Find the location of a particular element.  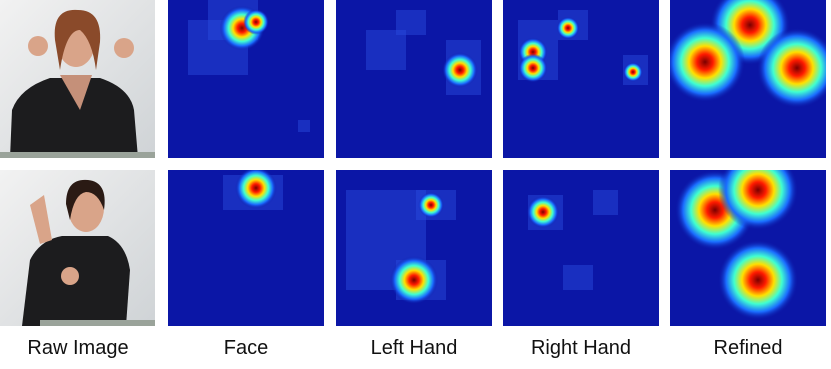

caption: Left Hand is located at coordinates (414, 348).